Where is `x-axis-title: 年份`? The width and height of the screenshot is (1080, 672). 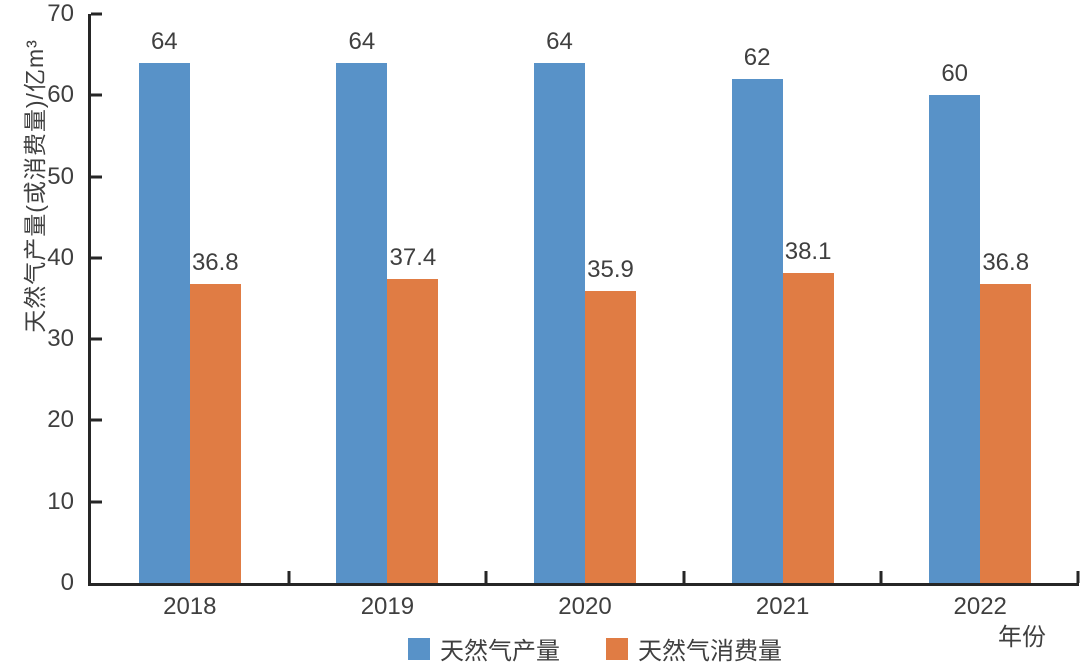
x-axis-title: 年份 is located at coordinates (1022, 637).